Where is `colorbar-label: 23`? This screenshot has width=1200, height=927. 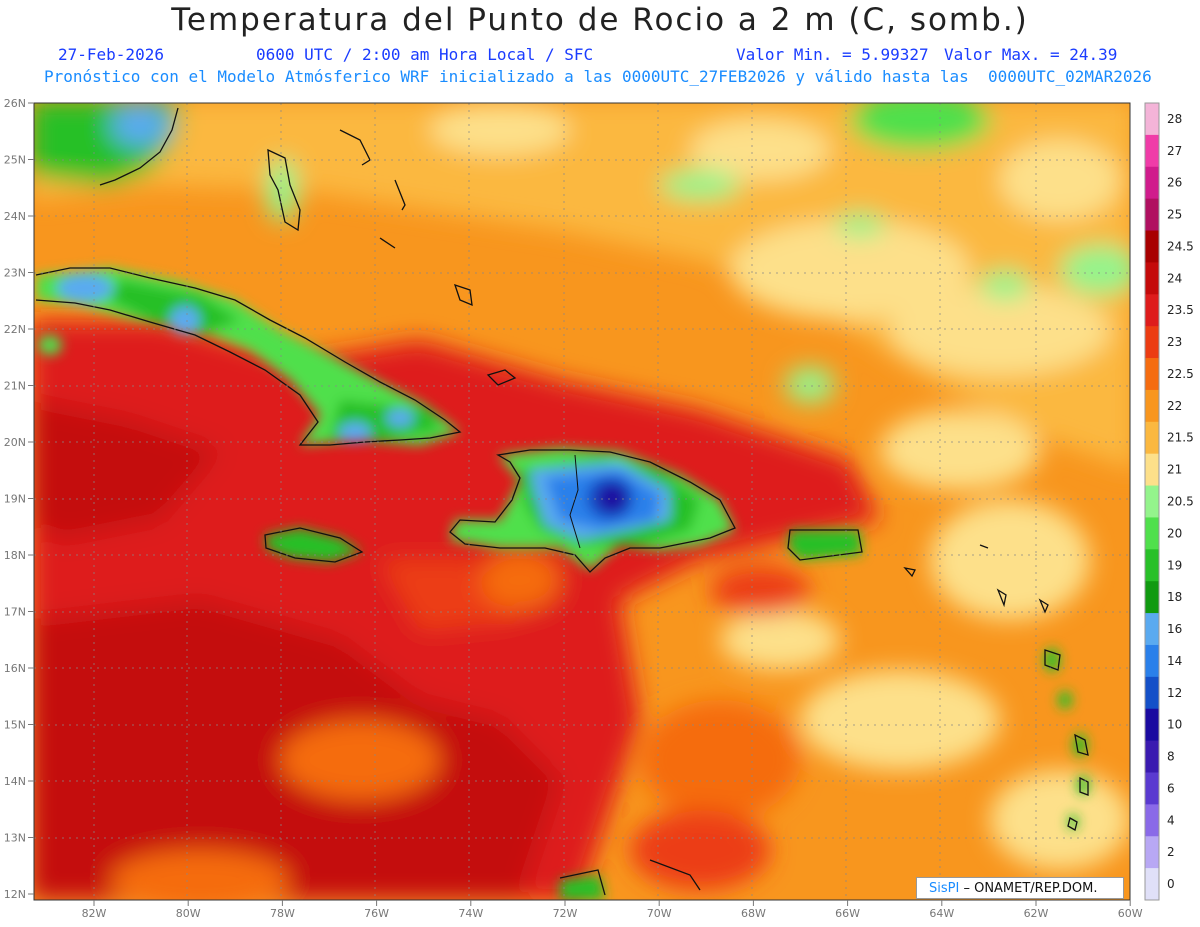
colorbar-label: 23 is located at coordinates (1174, 342).